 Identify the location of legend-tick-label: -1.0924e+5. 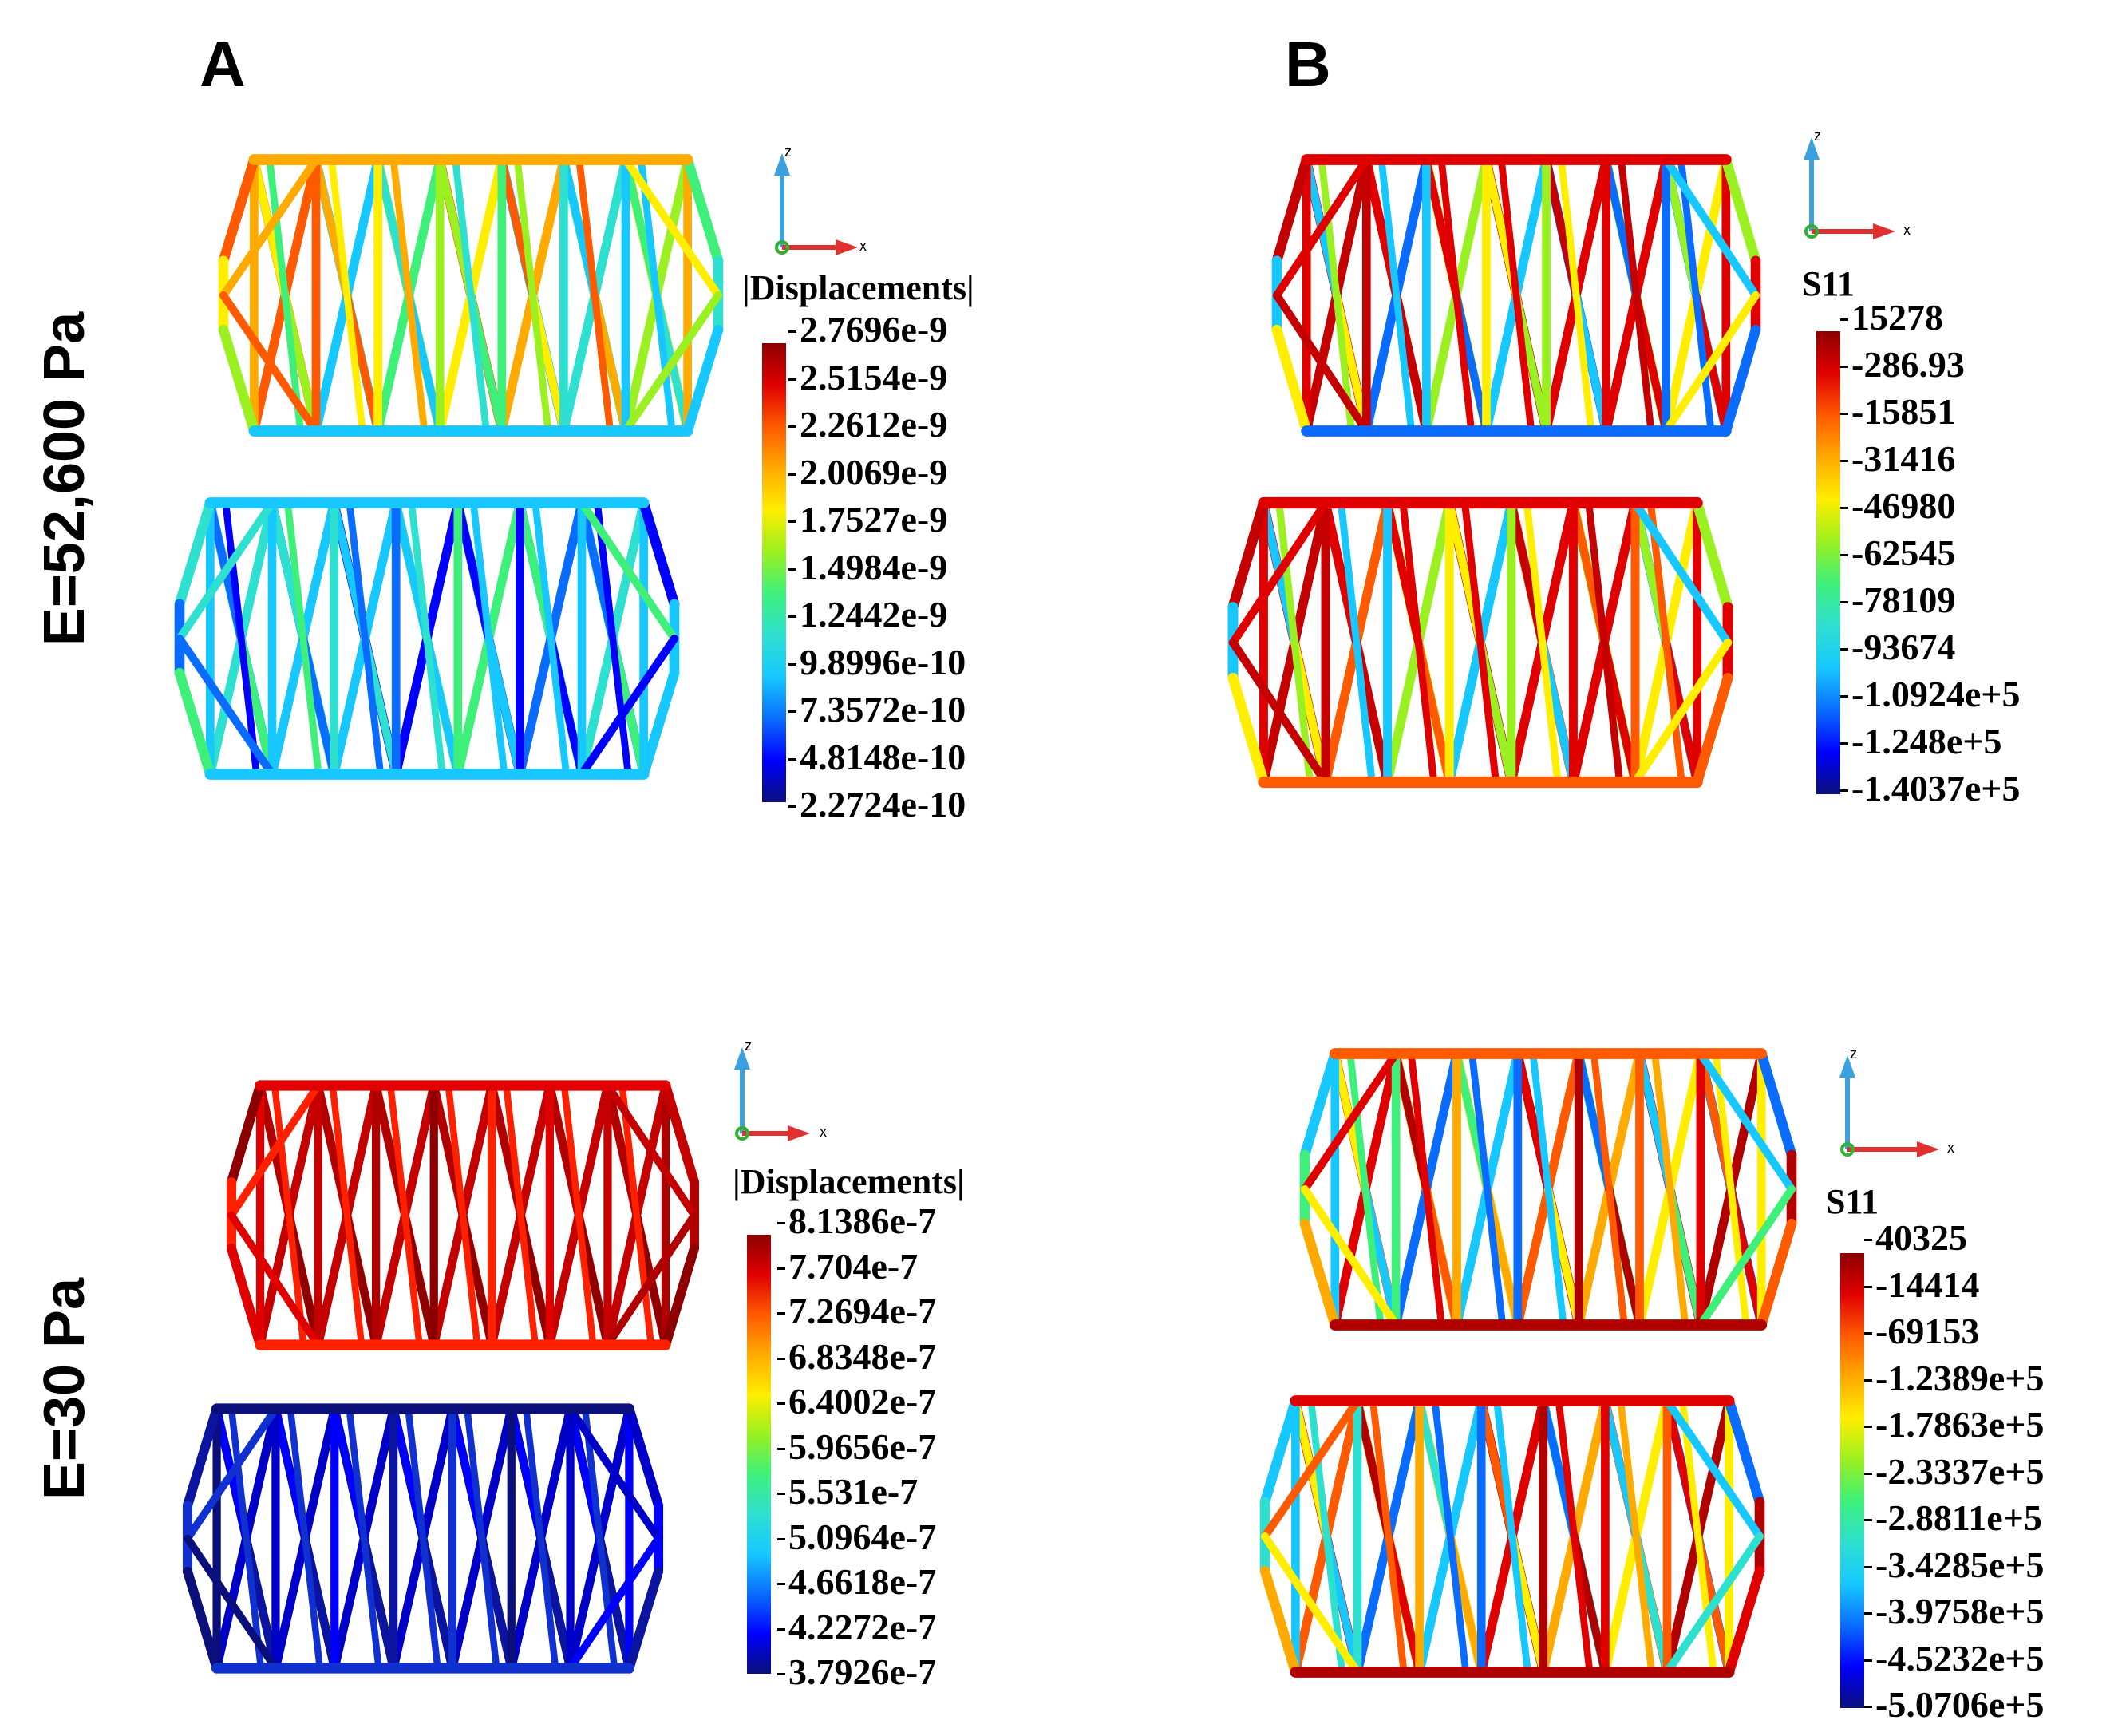
(1936, 694).